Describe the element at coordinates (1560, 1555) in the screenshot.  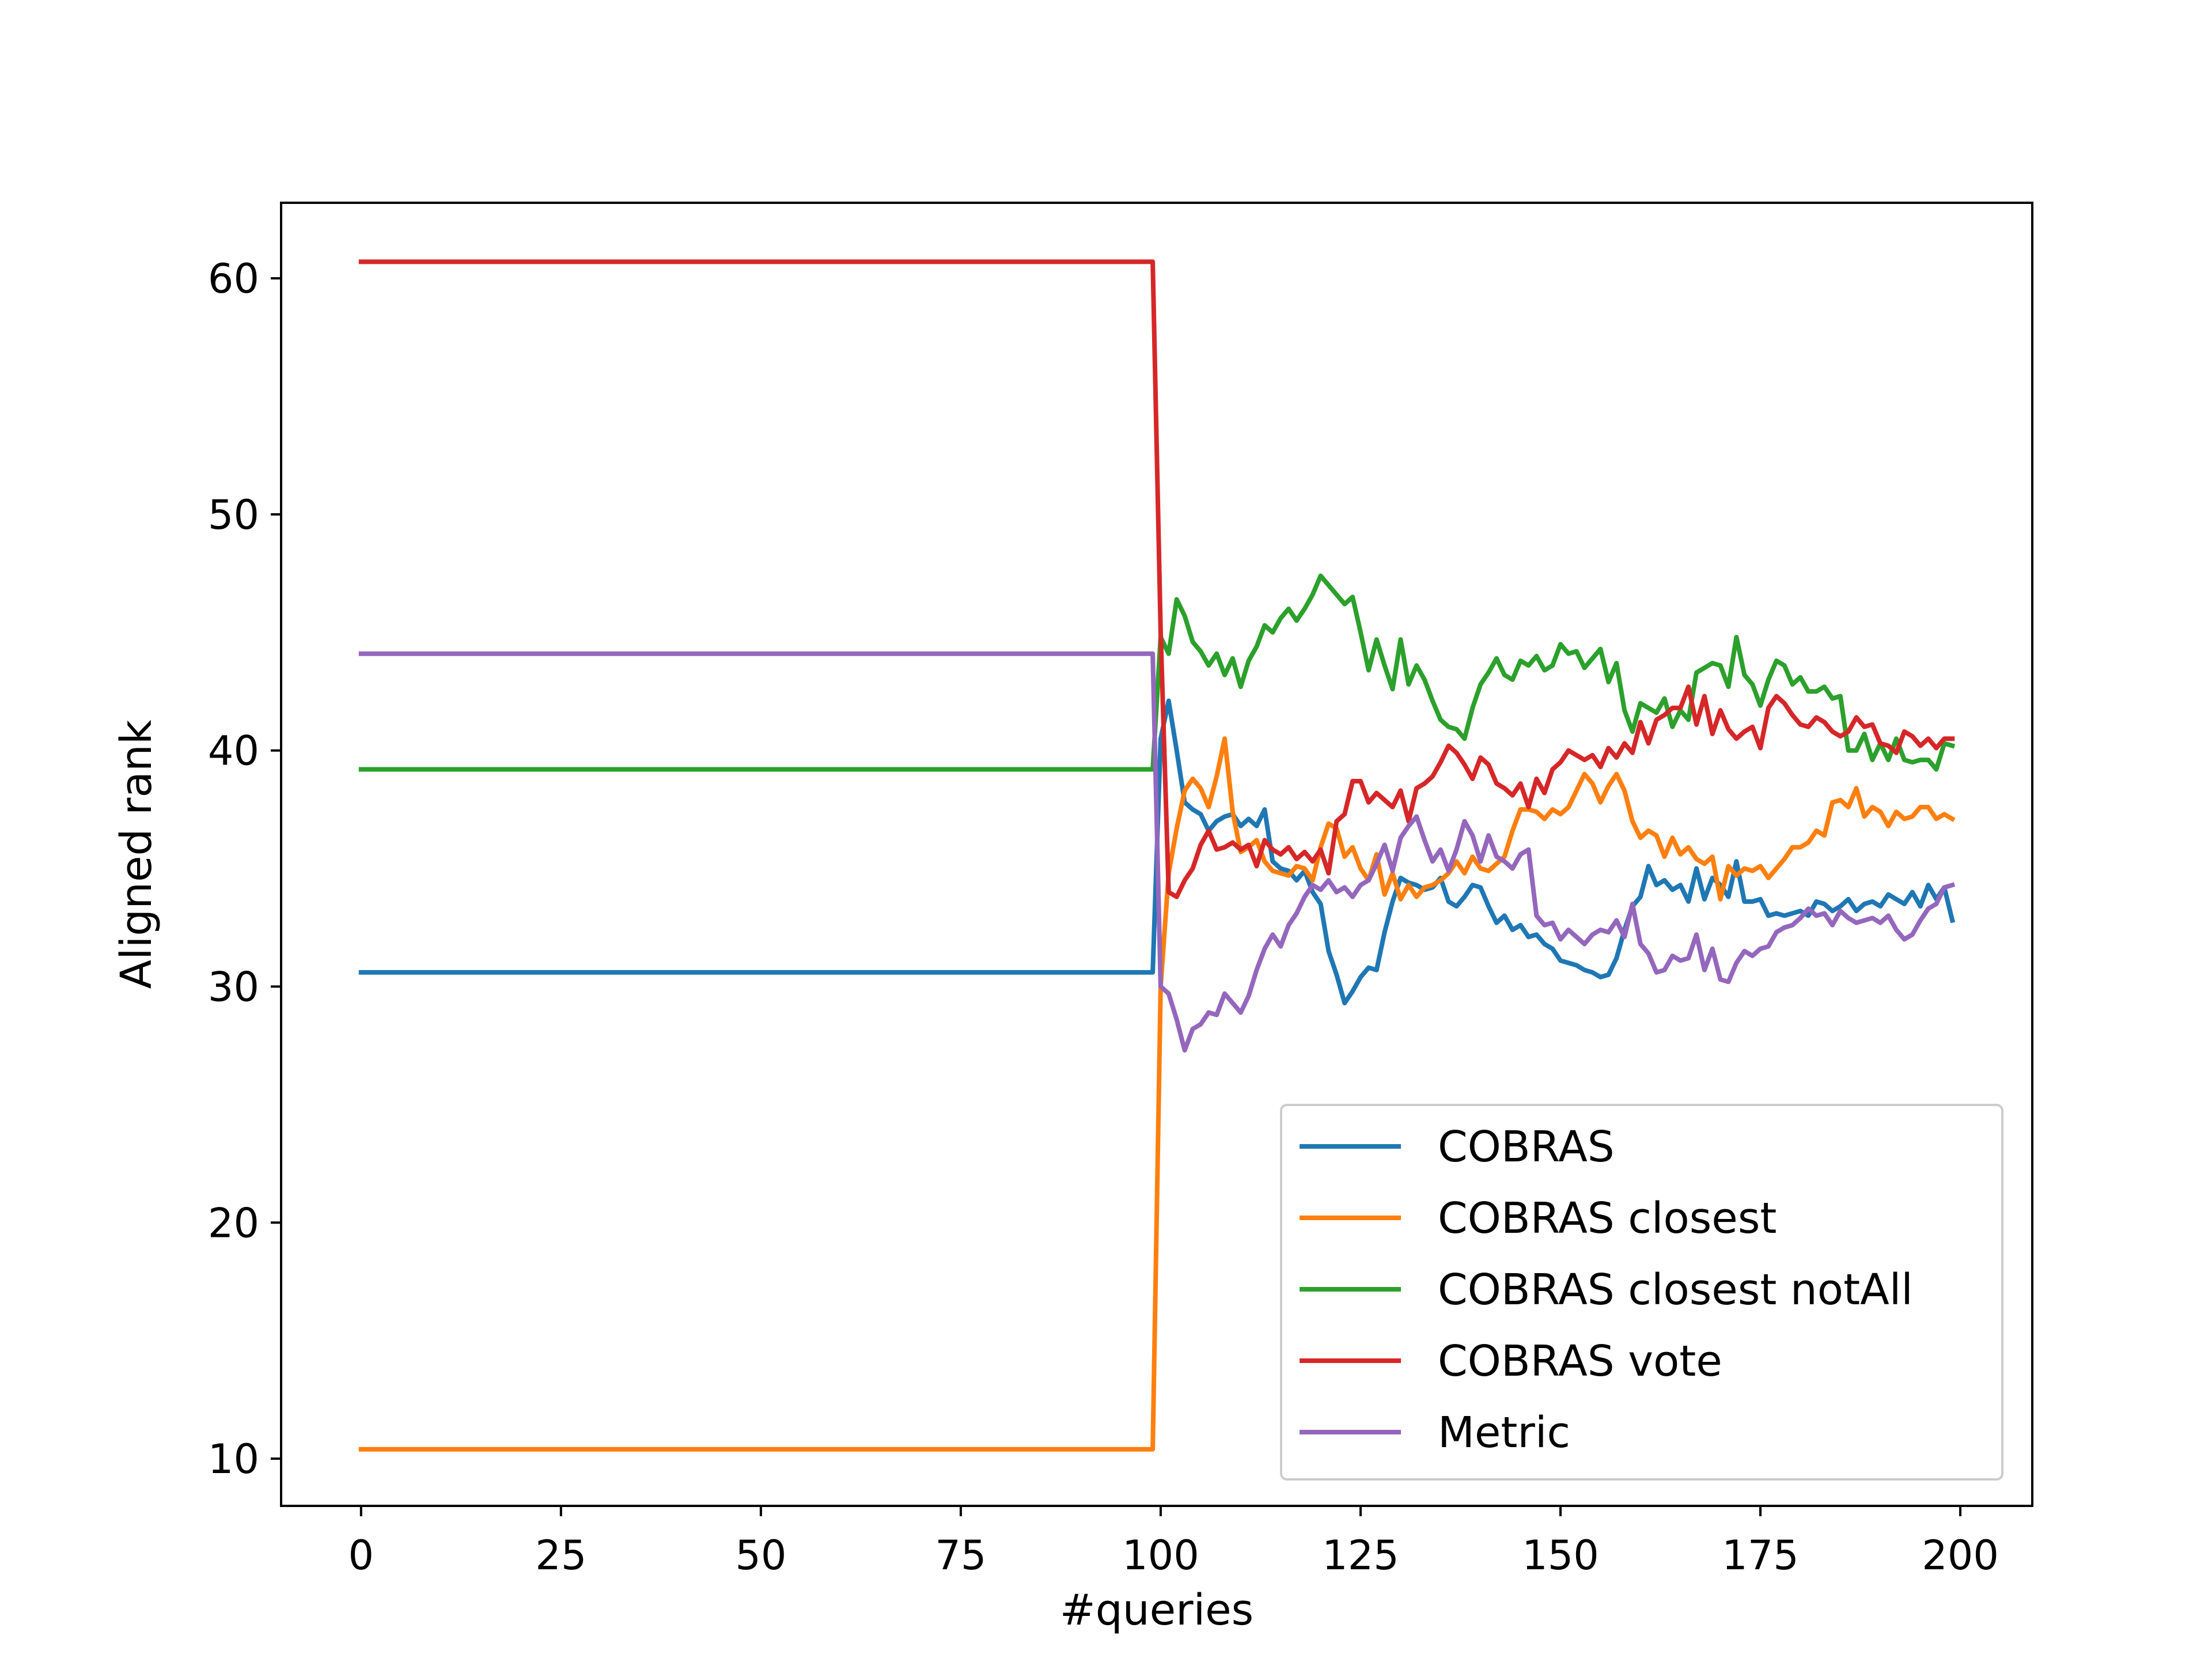
I see `x-tick-label: 150` at that location.